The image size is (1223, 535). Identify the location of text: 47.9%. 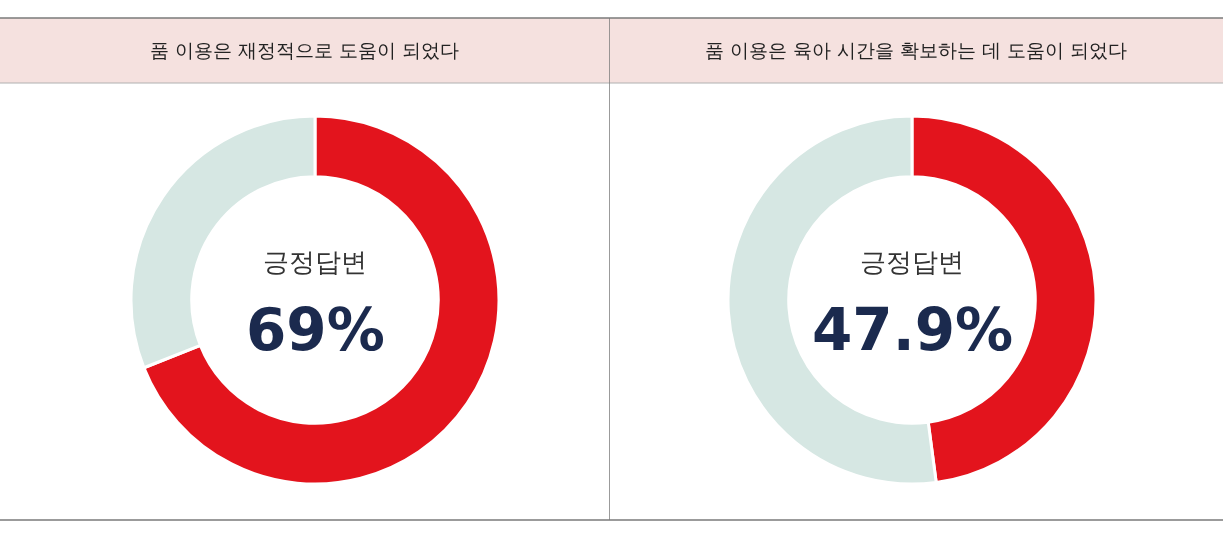
(913, 330).